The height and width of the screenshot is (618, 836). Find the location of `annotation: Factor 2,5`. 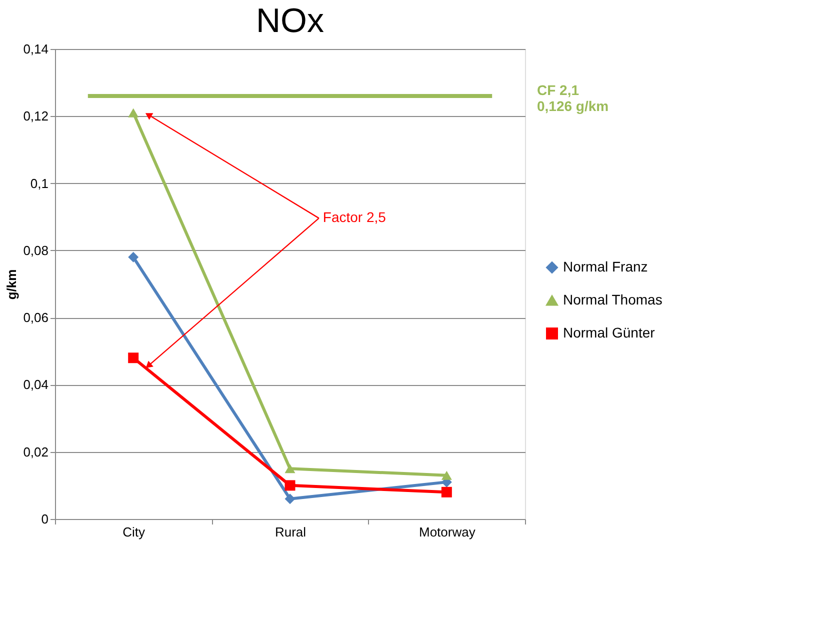

annotation: Factor 2,5 is located at coordinates (354, 217).